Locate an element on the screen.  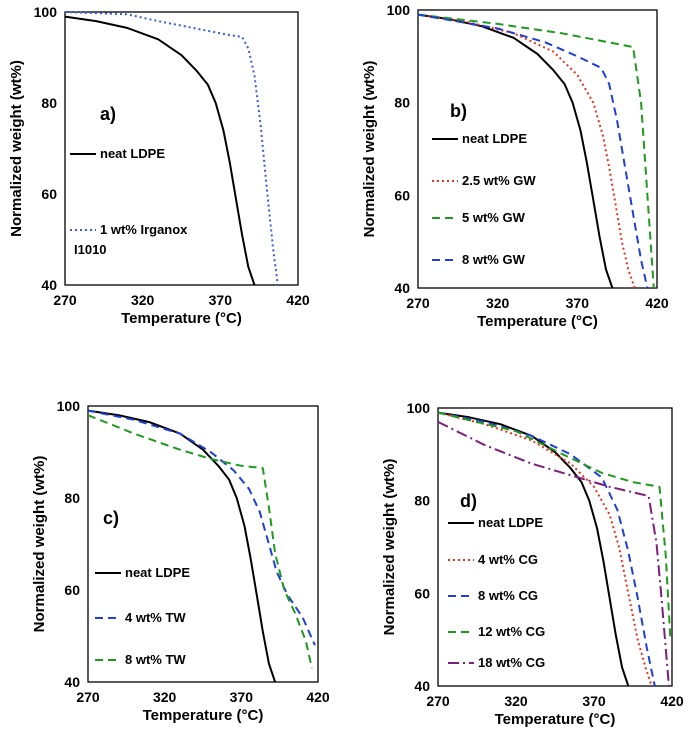
legend-label: 5 wt% GW is located at coordinates (494, 217).